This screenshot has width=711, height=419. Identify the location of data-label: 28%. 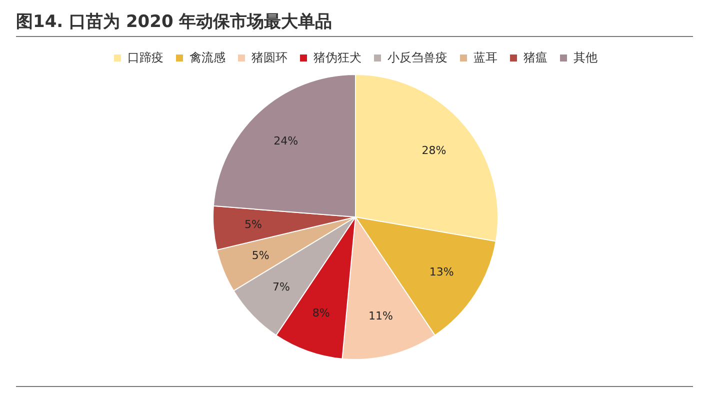
(434, 150).